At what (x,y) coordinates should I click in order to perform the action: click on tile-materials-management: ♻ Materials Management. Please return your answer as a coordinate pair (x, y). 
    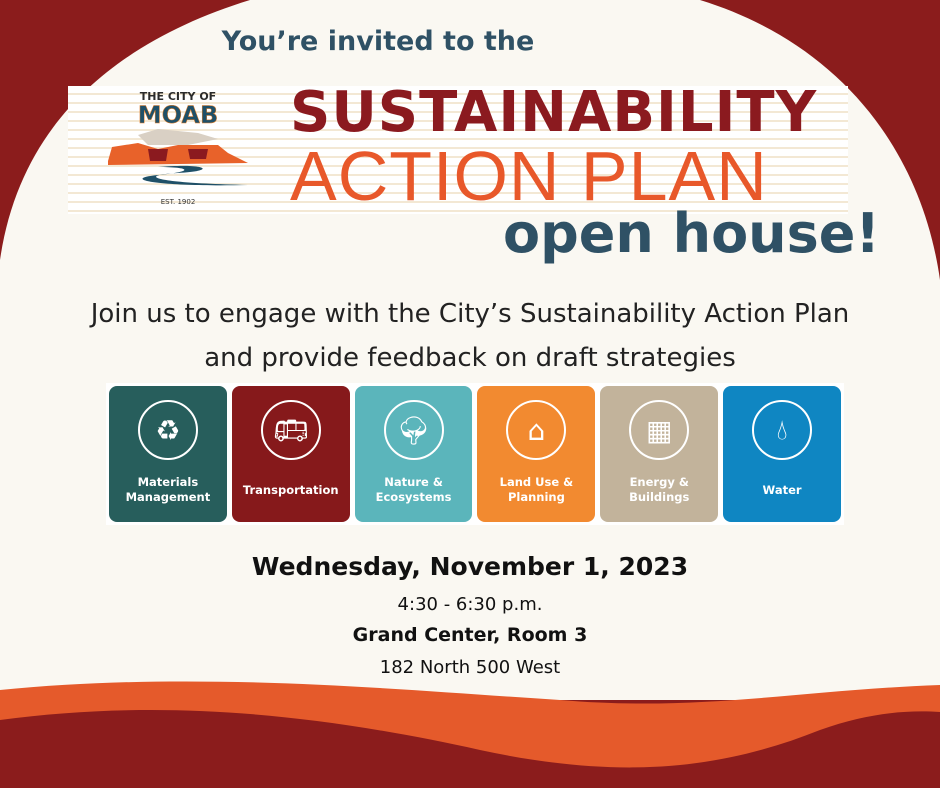
    Looking at the image, I should click on (168, 454).